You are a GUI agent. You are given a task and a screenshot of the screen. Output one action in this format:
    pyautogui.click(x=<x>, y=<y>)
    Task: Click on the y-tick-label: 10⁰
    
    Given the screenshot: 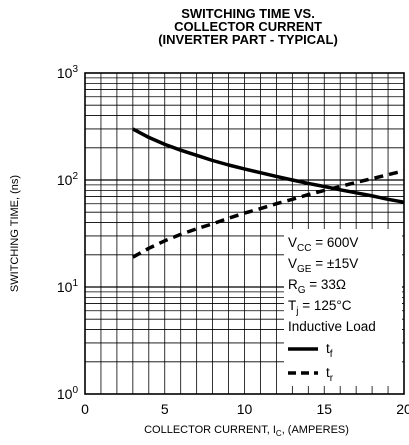 What is the action you would take?
    pyautogui.click(x=68, y=393)
    